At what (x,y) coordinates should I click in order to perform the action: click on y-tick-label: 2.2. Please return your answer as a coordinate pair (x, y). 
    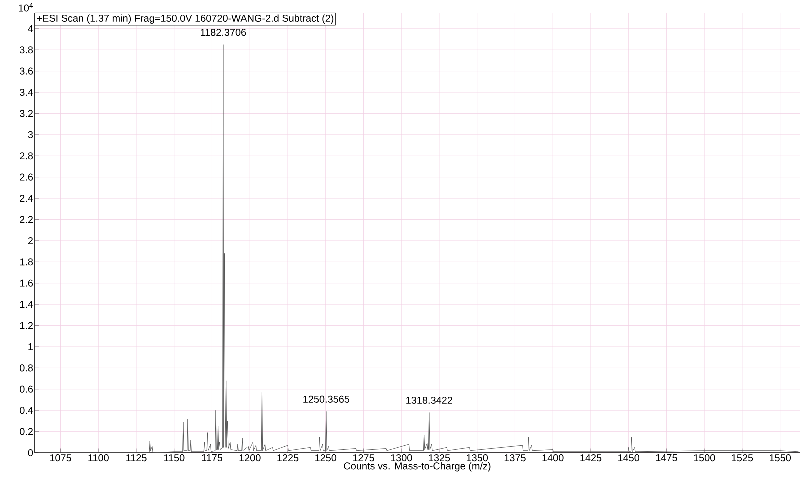
    Looking at the image, I should click on (26, 220).